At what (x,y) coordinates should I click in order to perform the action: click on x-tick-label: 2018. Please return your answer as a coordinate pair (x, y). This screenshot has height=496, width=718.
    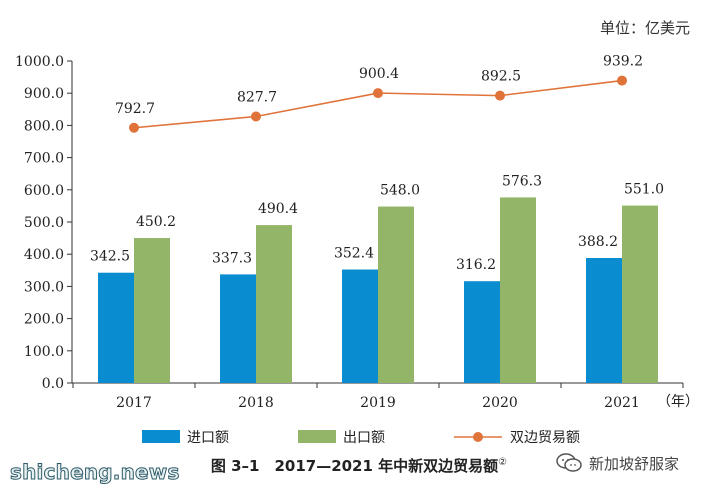
    Looking at the image, I should click on (256, 403).